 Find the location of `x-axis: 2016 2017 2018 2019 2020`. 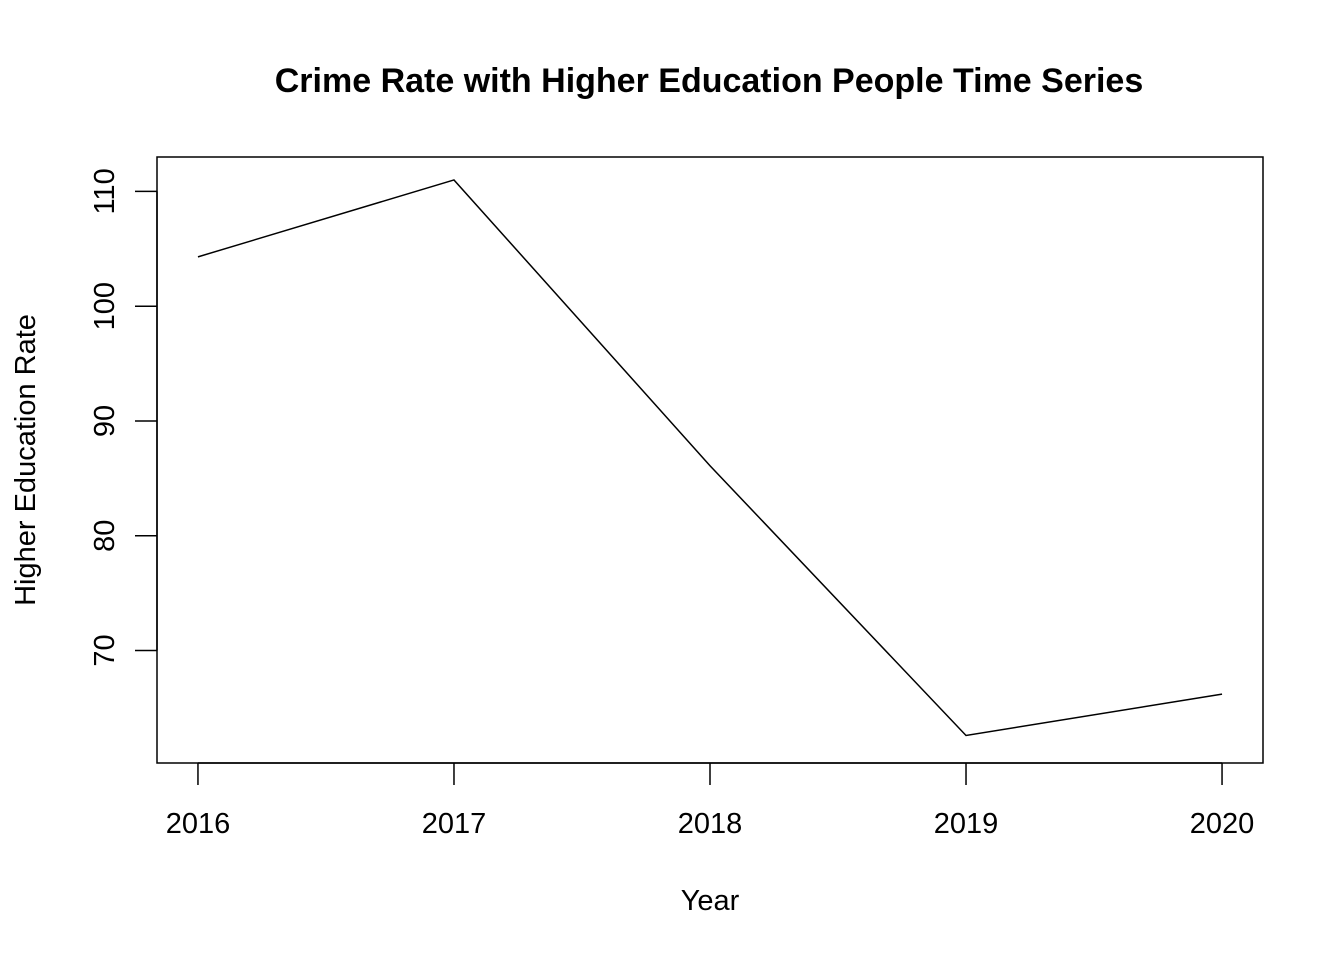

x-axis: 2016 2017 2018 2019 2020 is located at coordinates (710, 801).